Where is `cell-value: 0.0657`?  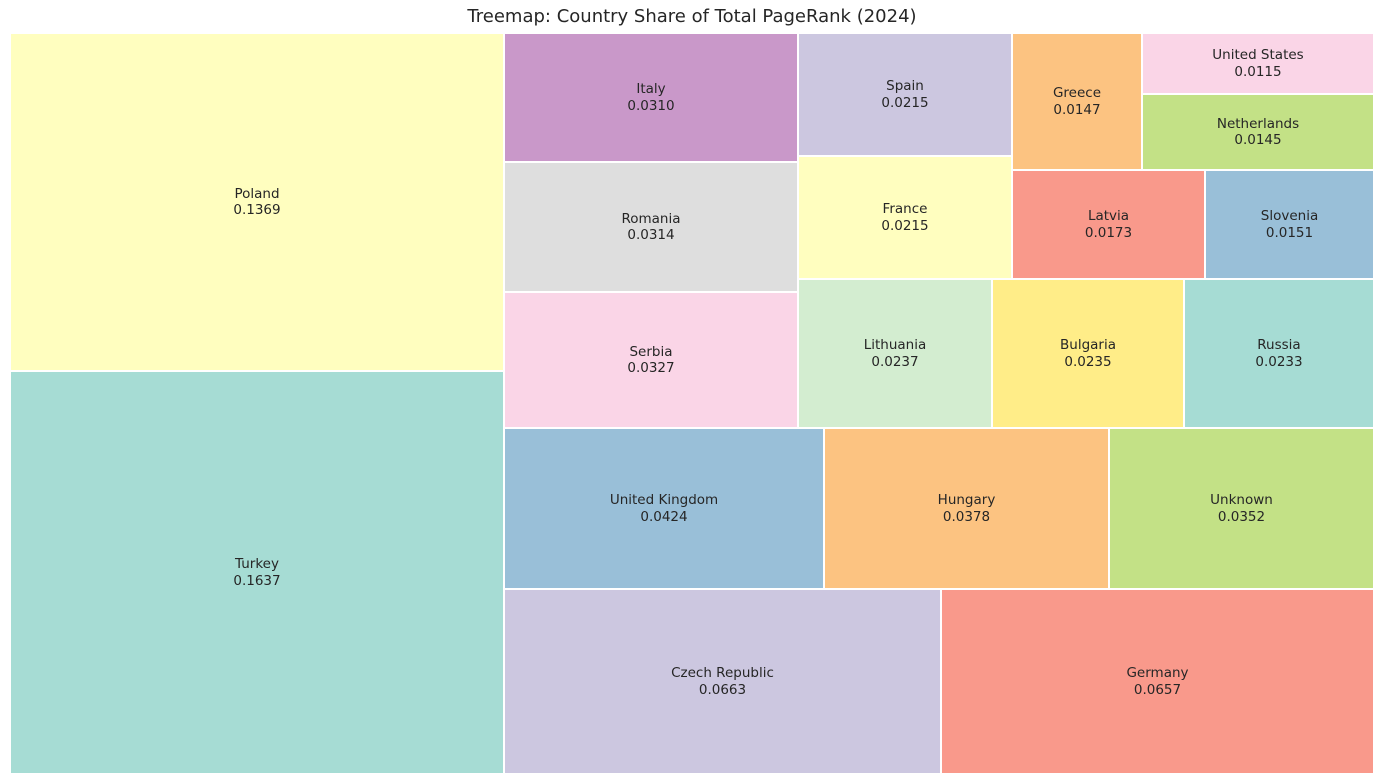 cell-value: 0.0657 is located at coordinates (1157, 689).